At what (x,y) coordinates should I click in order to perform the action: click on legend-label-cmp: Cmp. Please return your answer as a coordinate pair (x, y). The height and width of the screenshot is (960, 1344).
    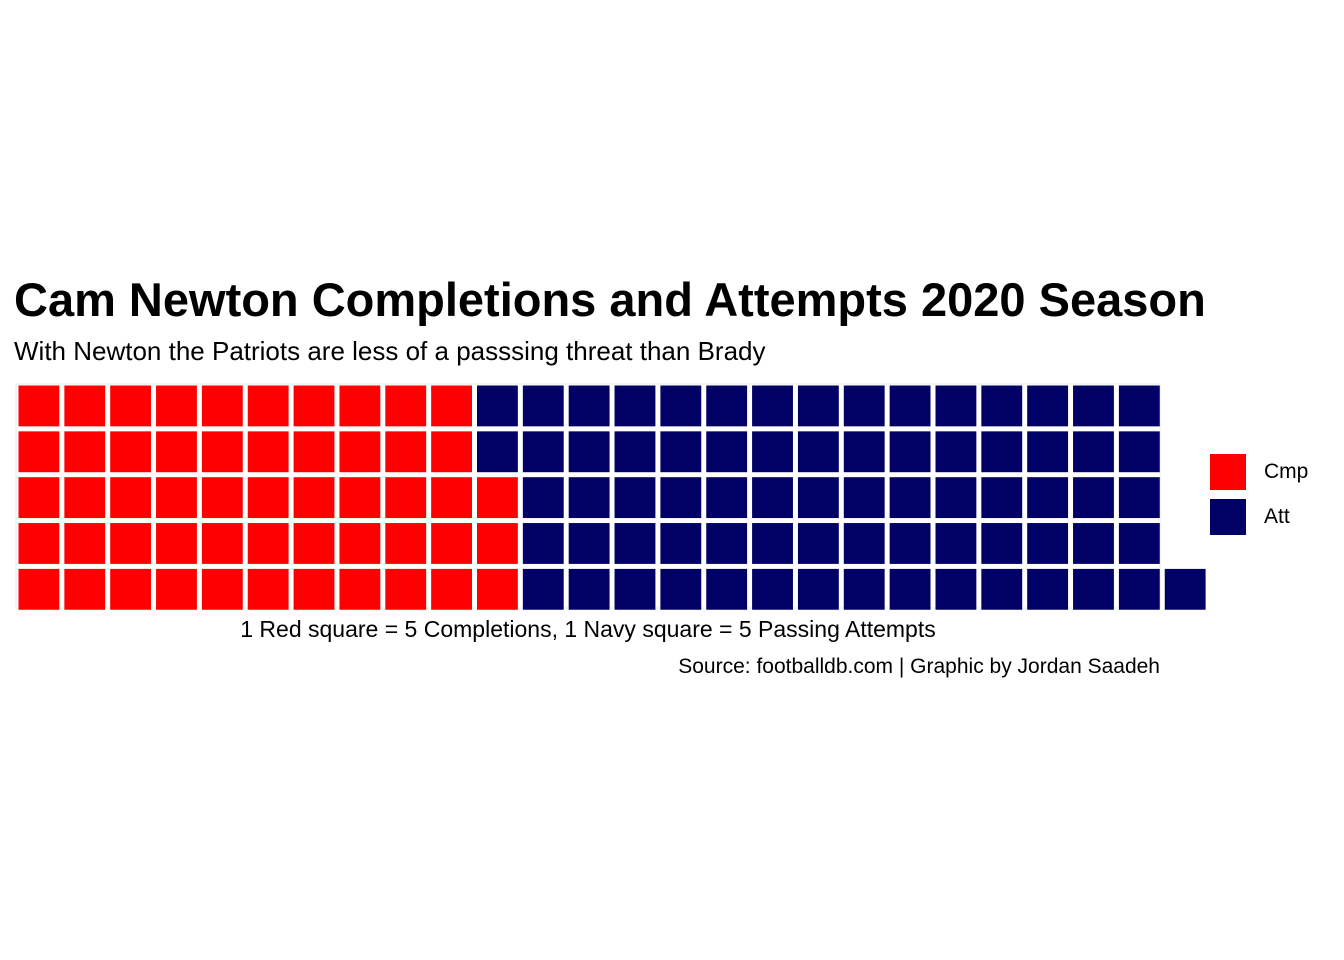
    Looking at the image, I should click on (1286, 471).